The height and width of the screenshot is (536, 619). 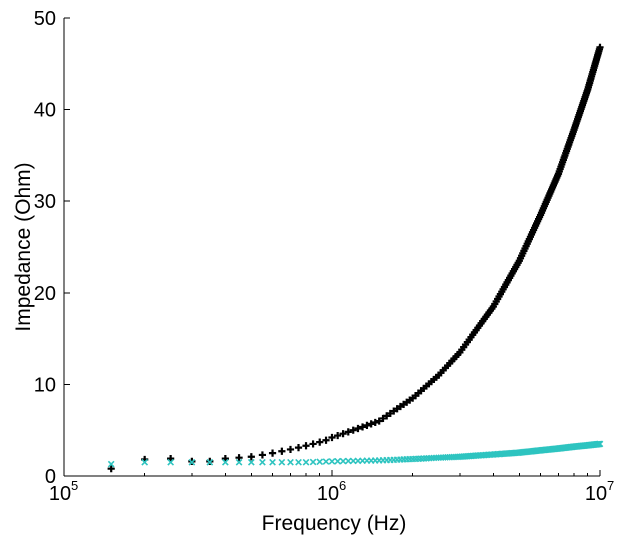 I want to click on y-tick-label: 50, so click(x=45, y=19).